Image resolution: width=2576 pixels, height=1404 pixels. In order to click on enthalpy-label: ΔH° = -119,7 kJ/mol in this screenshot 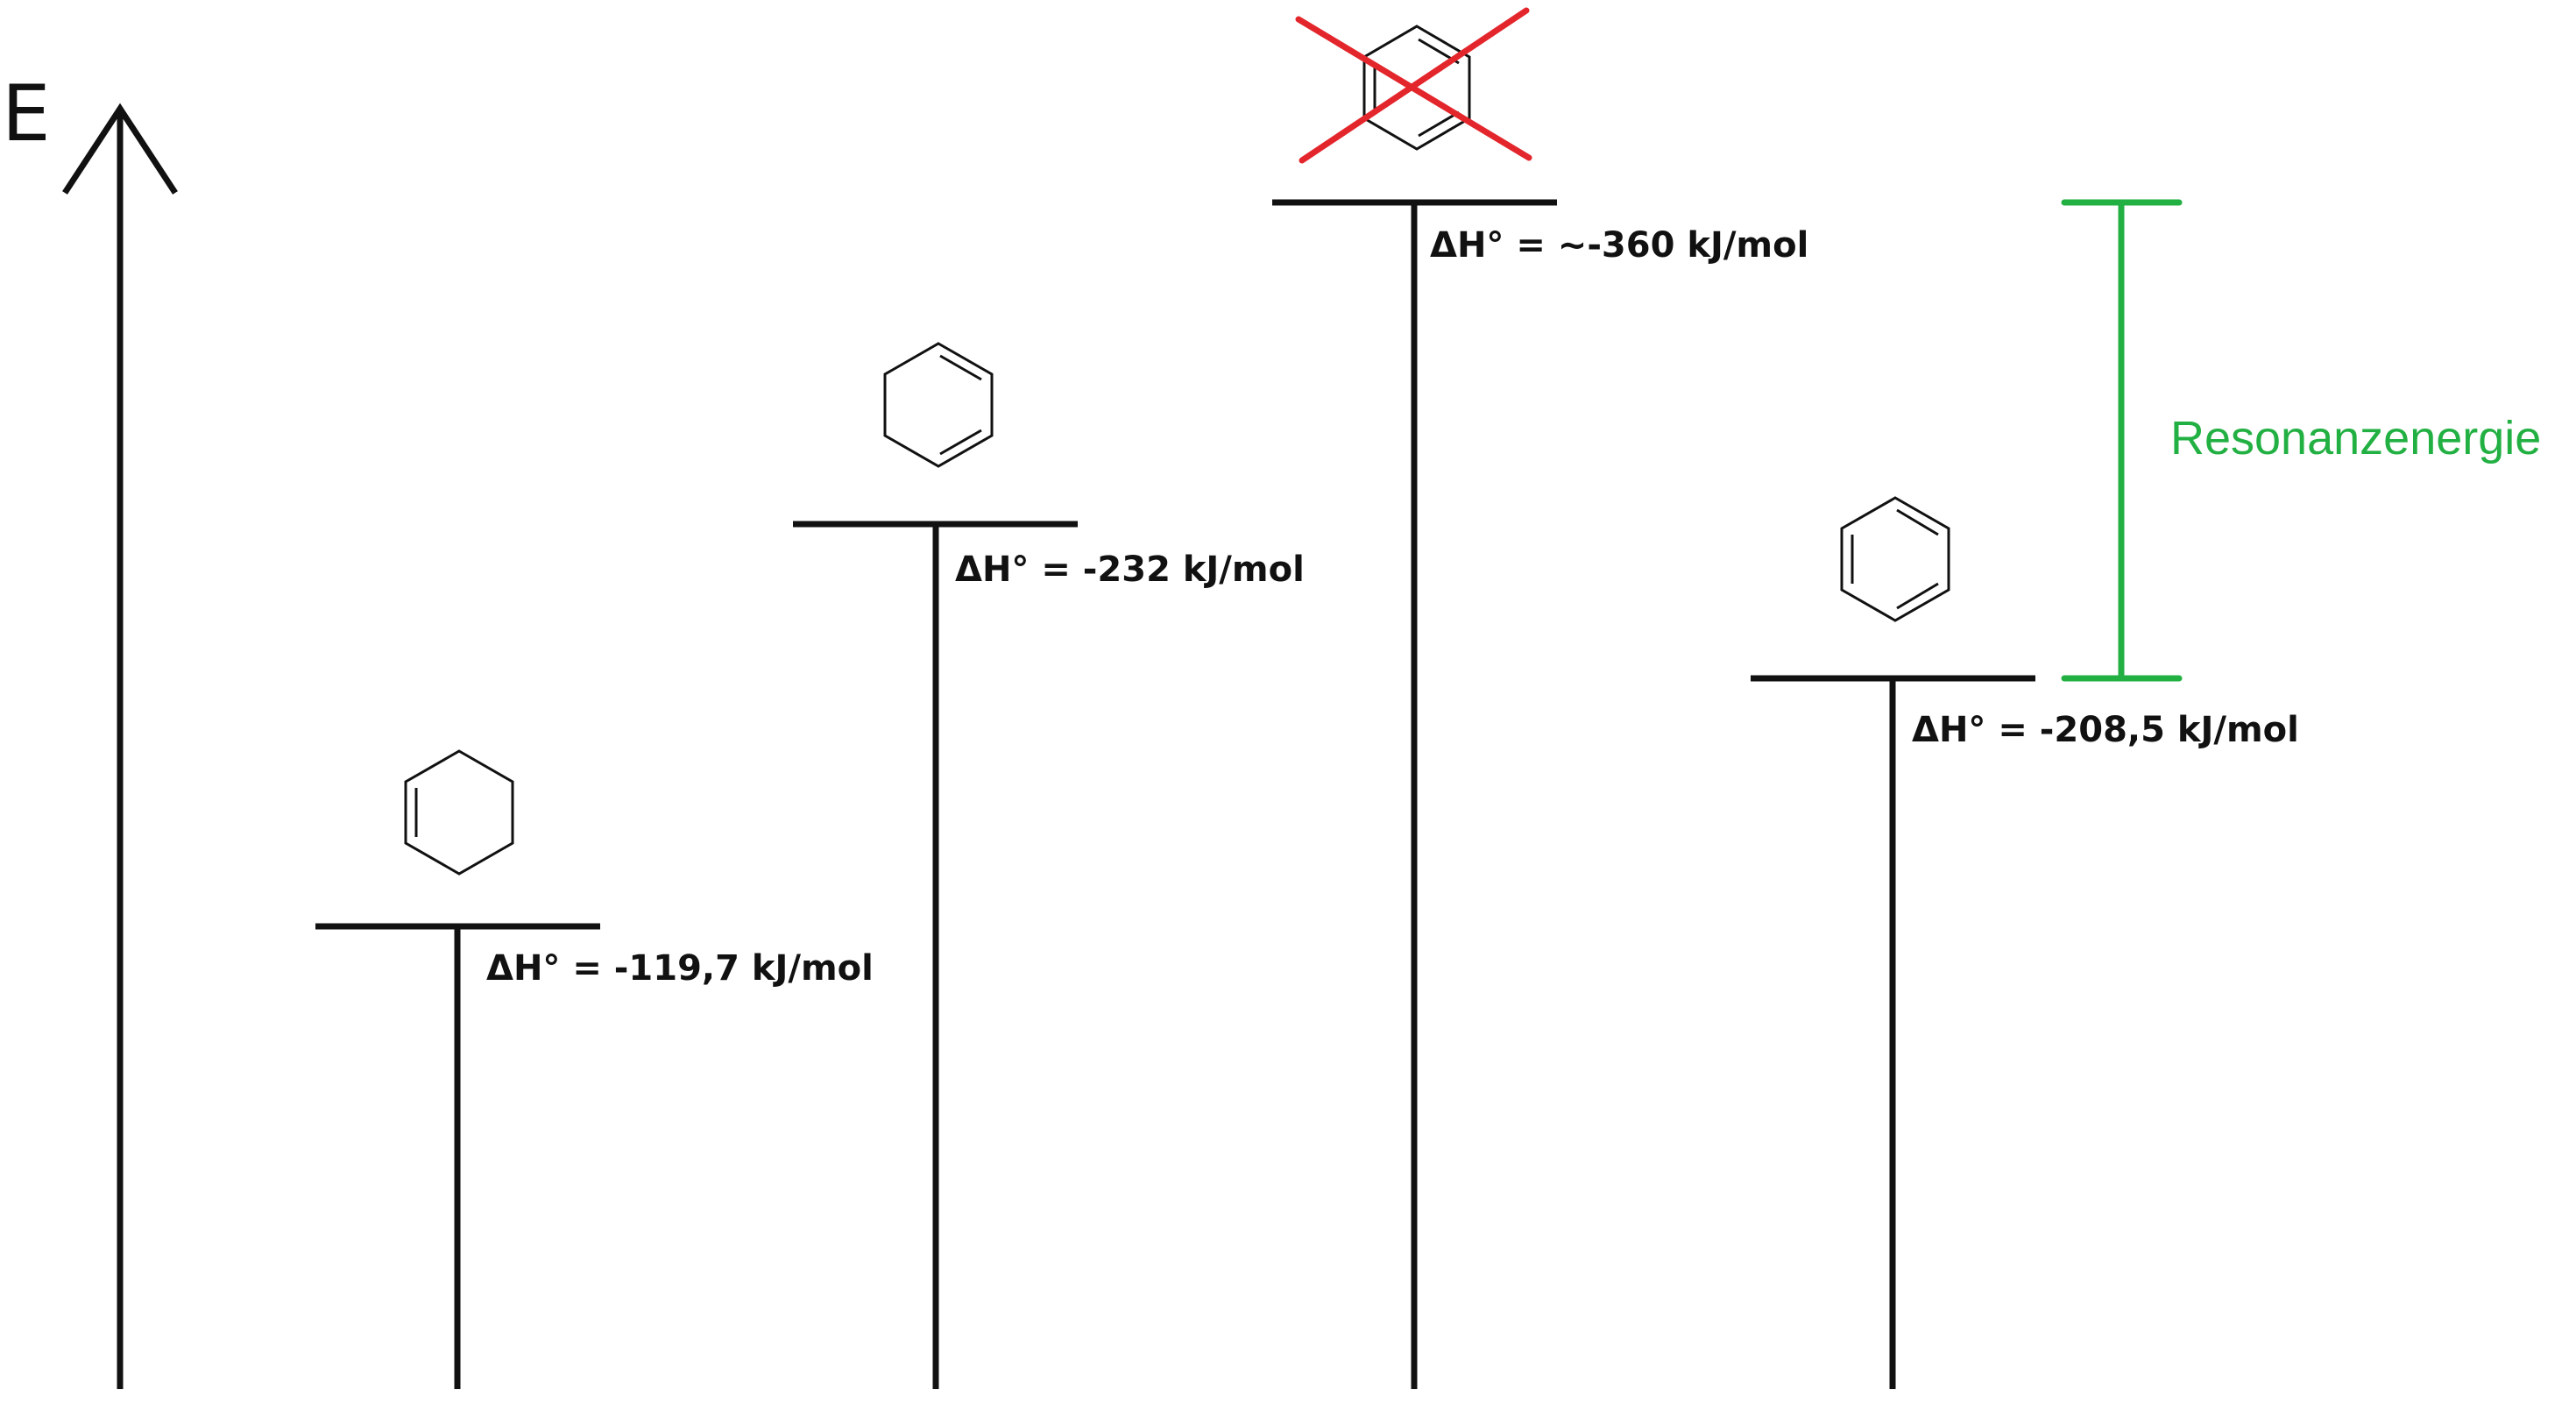, I will do `click(680, 968)`.